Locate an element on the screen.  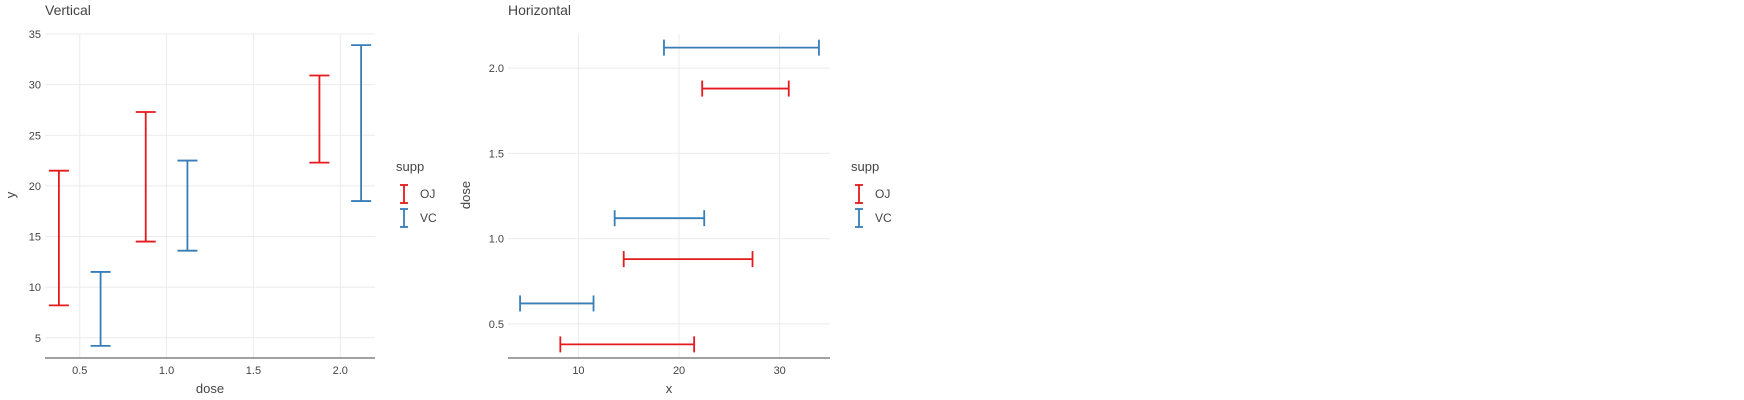
y-tick-label: 35 is located at coordinates (35, 35).